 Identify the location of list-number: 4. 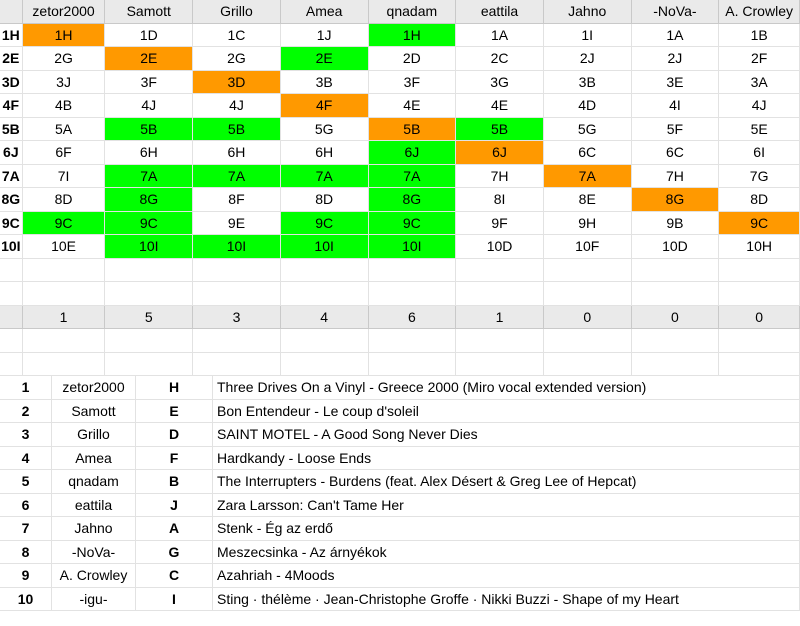
(26, 458).